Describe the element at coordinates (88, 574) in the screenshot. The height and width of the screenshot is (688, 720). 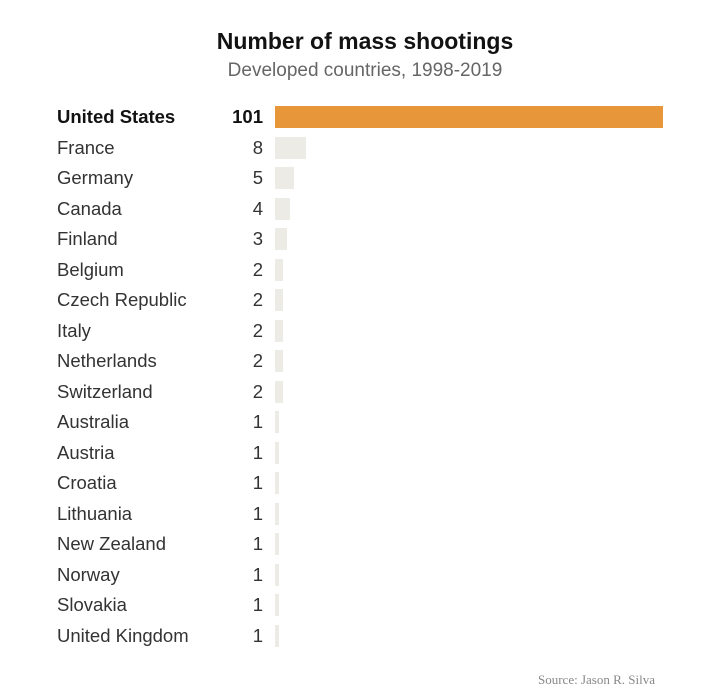
I see `category-label: Norway` at that location.